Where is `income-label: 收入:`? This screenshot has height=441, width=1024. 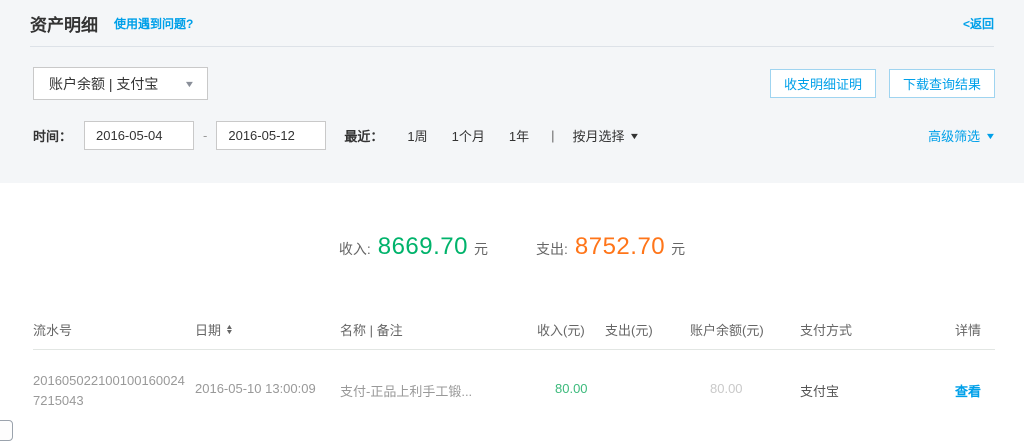
income-label: 收入: is located at coordinates (354, 249).